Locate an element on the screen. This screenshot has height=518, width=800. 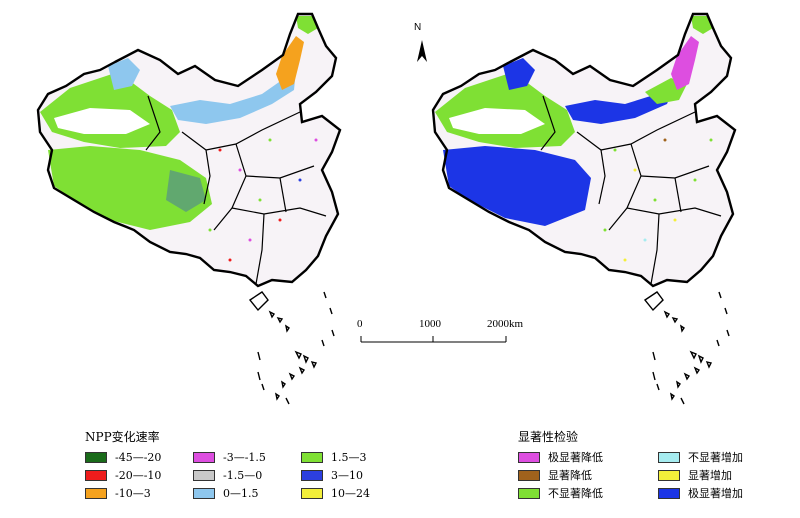
region-hulunbuir-magenta is located at coordinates (685, 63).